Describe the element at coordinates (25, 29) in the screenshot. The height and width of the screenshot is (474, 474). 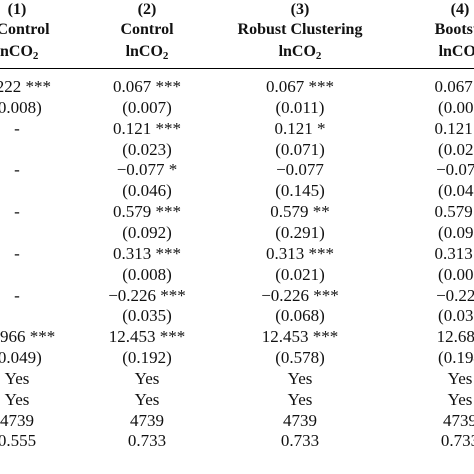
I see `column-title: o Control` at that location.